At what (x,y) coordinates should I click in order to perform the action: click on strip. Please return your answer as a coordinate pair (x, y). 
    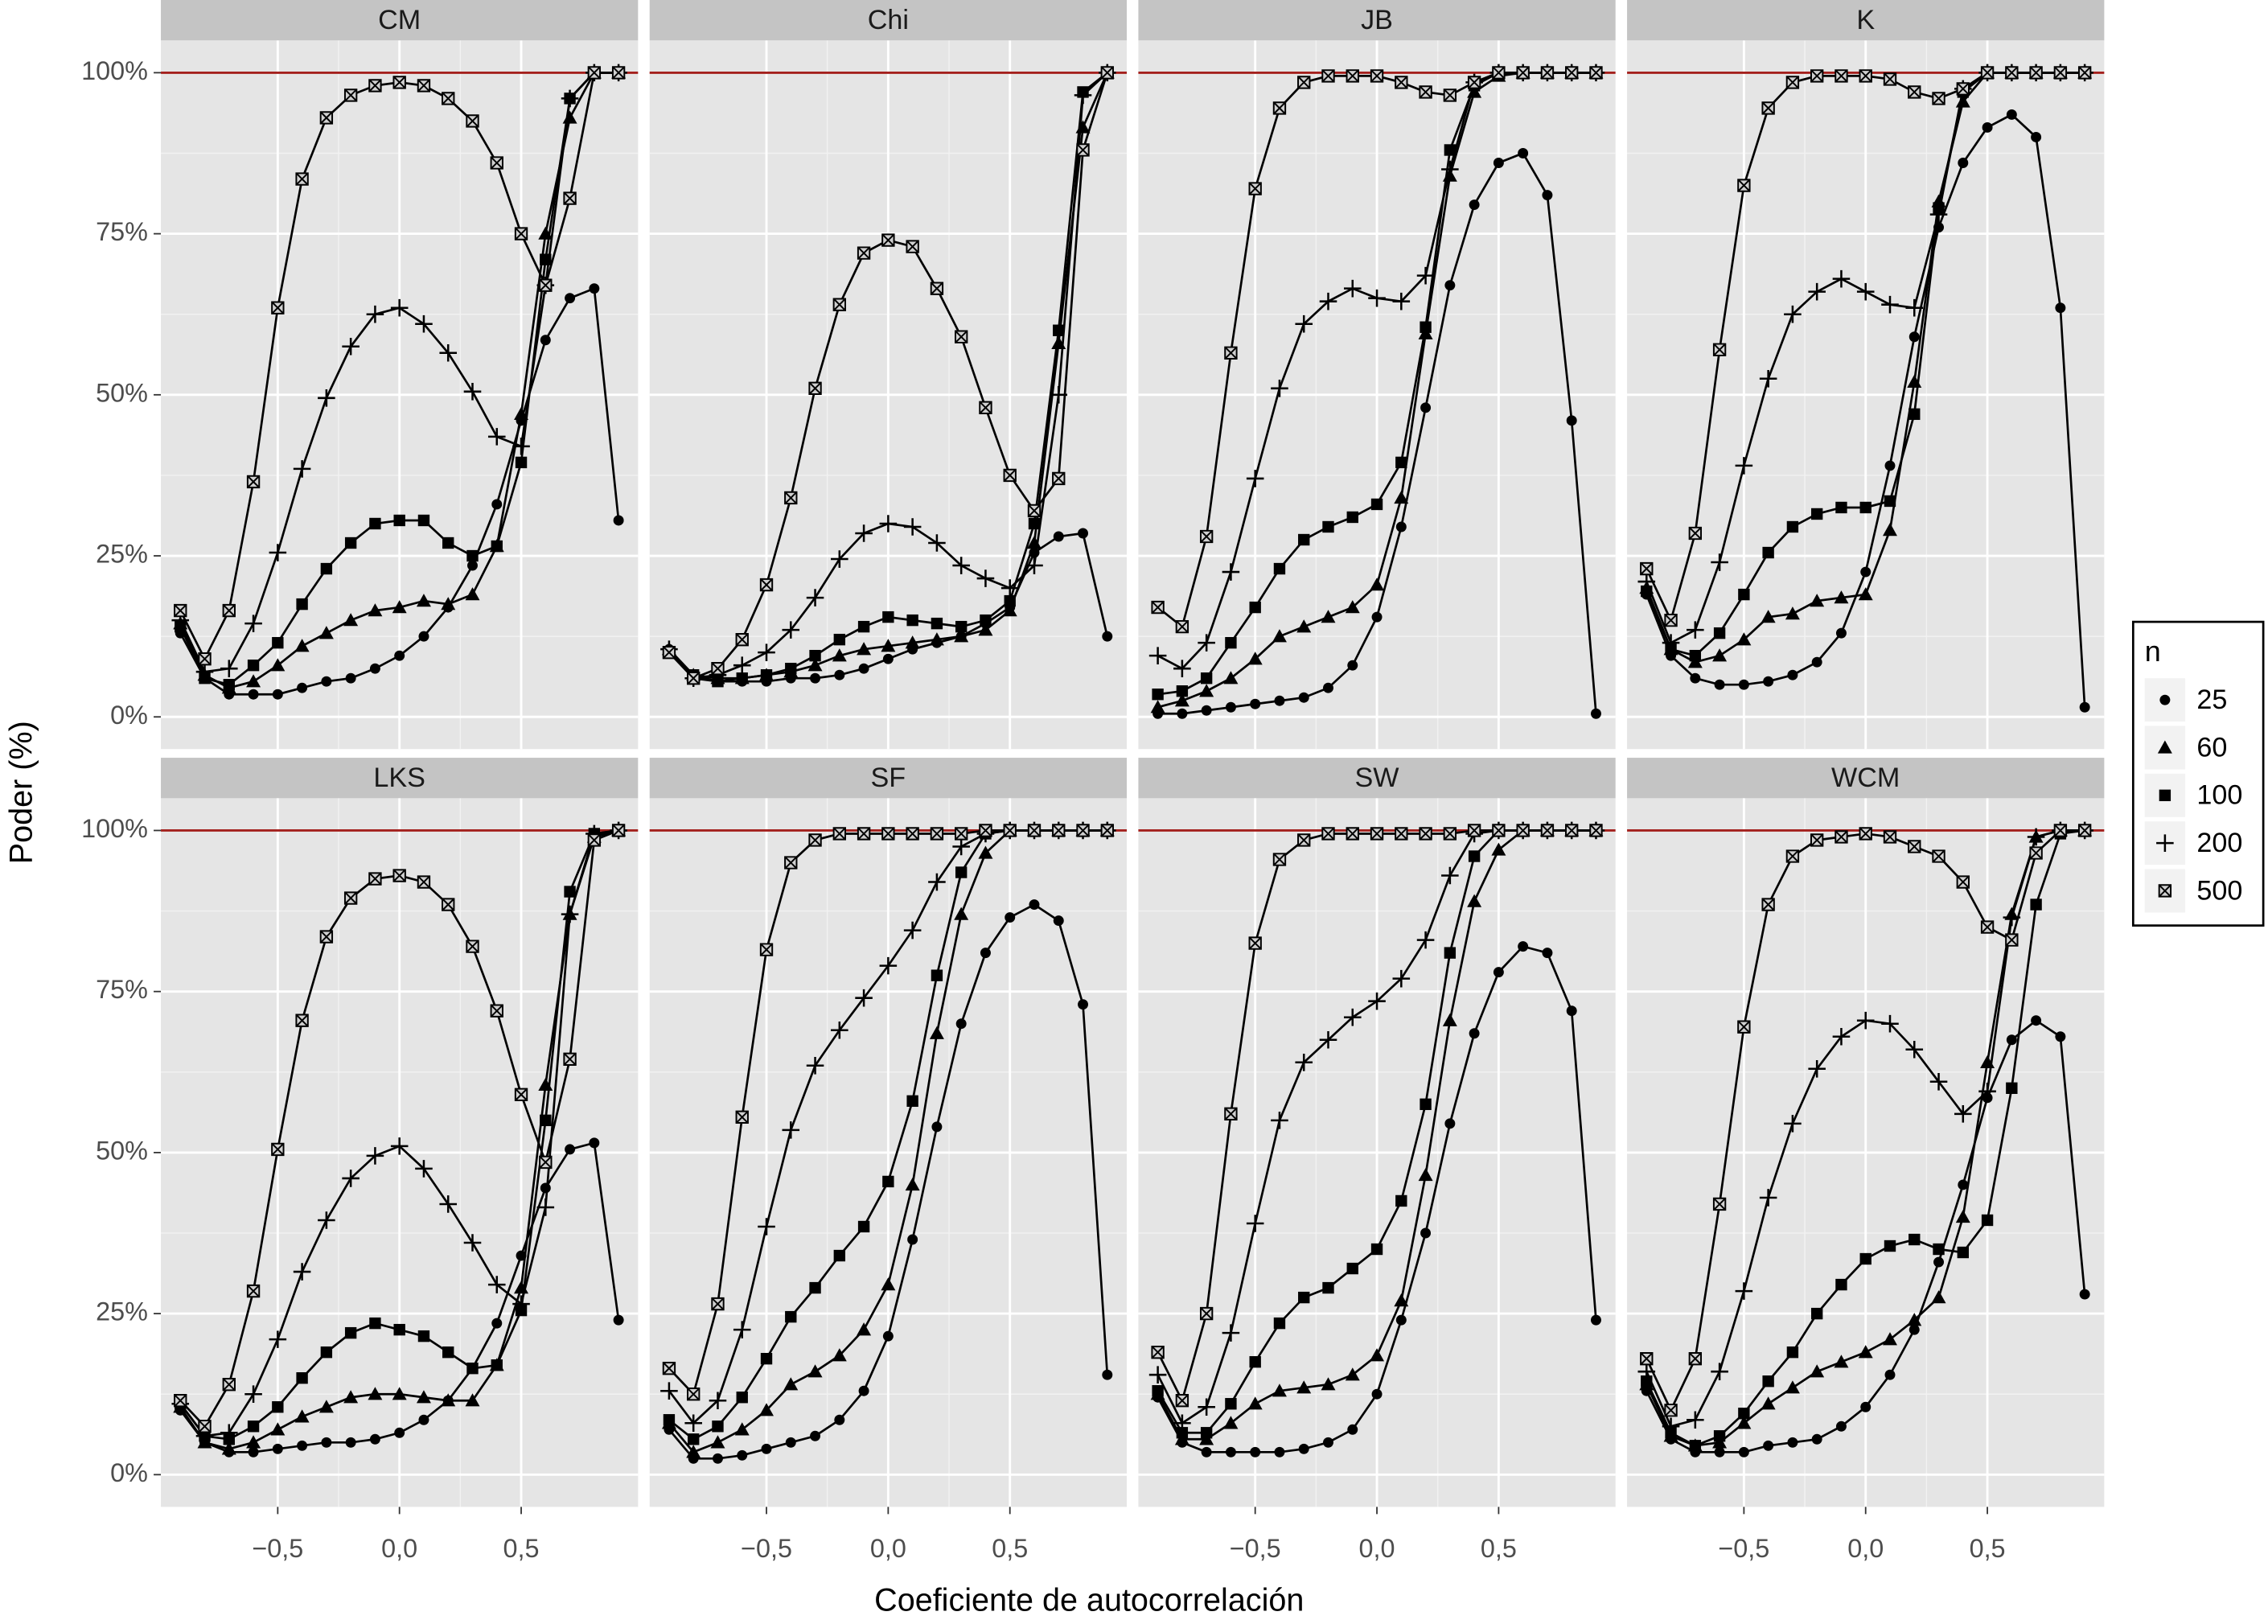
    Looking at the image, I should click on (889, 21).